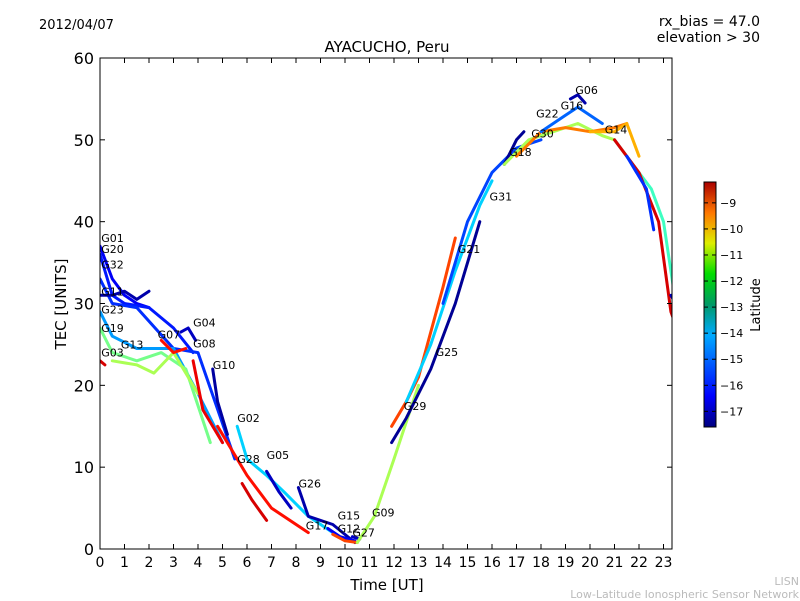 The width and height of the screenshot is (800, 601). Describe the element at coordinates (572, 140) in the screenshot. I see `series-line-g22` at that location.